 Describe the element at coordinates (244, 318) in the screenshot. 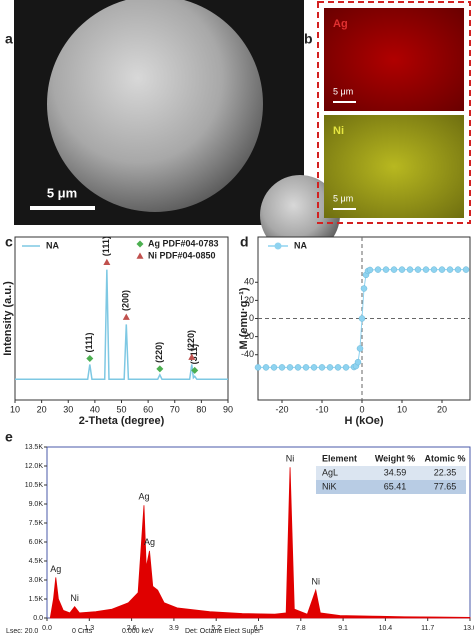

I see `y-axis-label: M (emu·g⁻¹)` at that location.